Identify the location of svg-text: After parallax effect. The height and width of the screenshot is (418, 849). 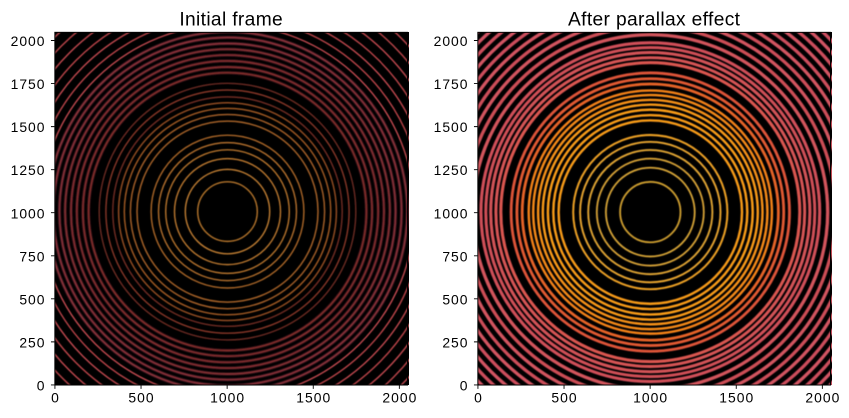
(654, 19).